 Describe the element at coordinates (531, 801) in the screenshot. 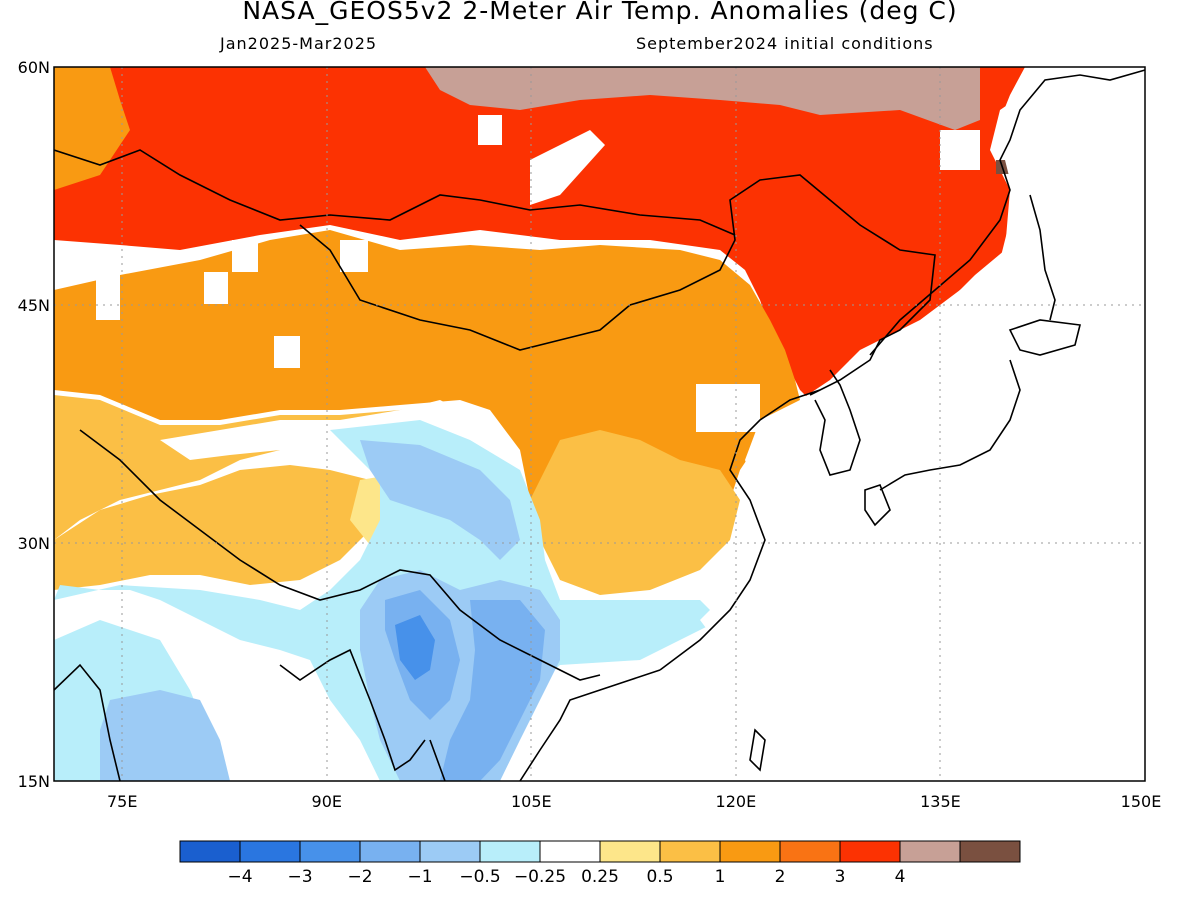

I see `lon-tick-label: 105E` at that location.